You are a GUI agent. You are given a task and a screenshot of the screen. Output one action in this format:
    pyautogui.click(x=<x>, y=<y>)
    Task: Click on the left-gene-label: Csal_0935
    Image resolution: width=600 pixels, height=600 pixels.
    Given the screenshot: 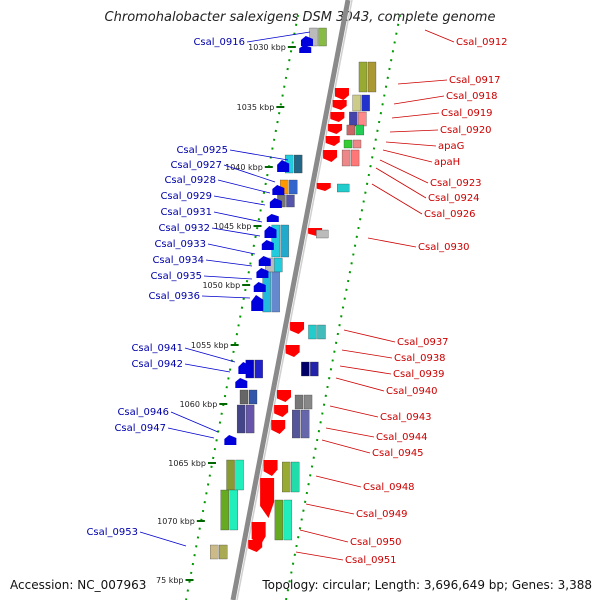 What is the action you would take?
    pyautogui.click(x=176, y=276)
    